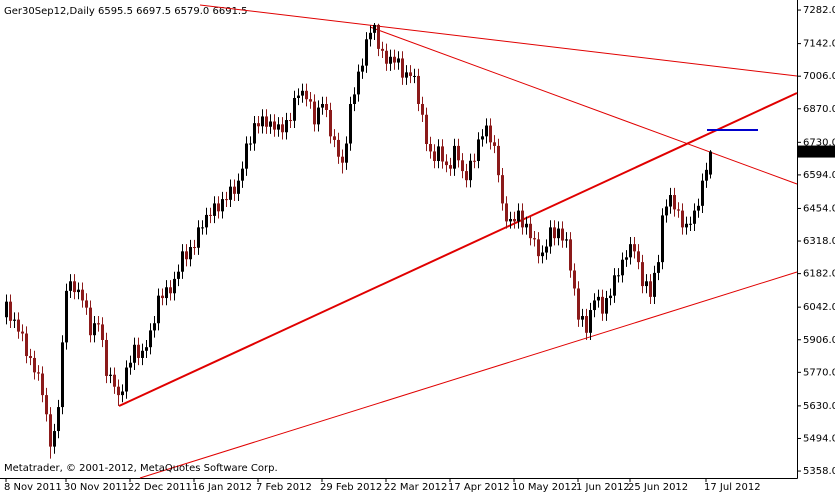 The width and height of the screenshot is (835, 493). What do you see at coordinates (819, 307) in the screenshot?
I see `y-tick-label: 6042.0` at bounding box center [819, 307].